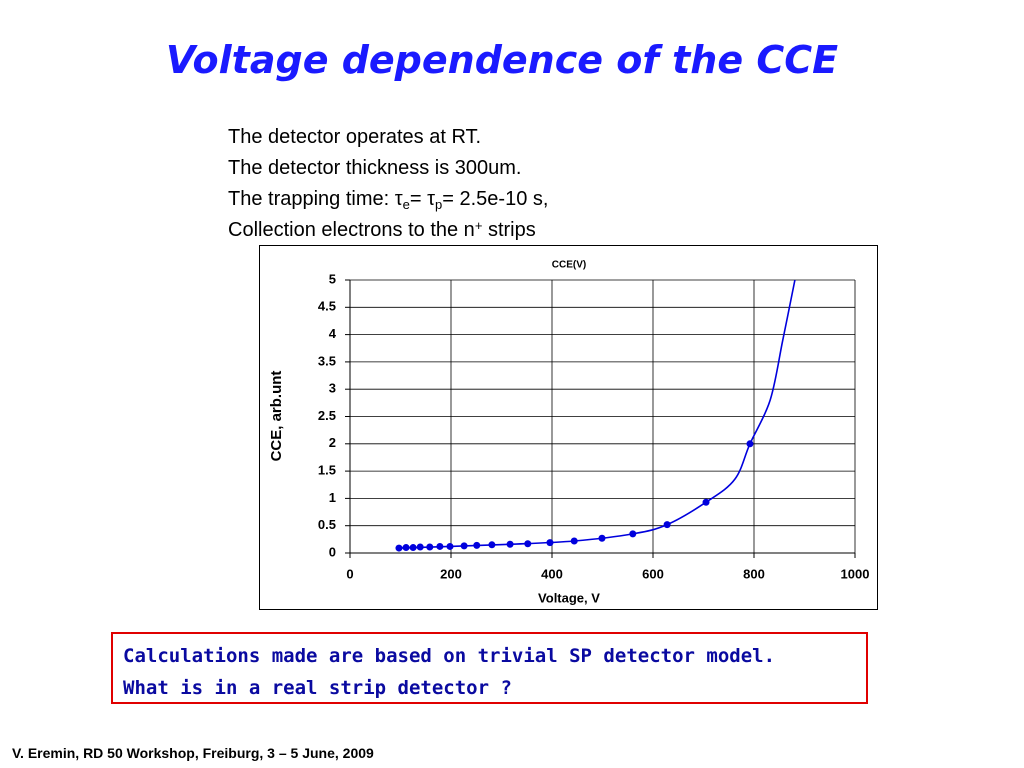 This screenshot has height=768, width=1024. Describe the element at coordinates (439, 204) in the screenshot. I see `subscript: p` at that location.